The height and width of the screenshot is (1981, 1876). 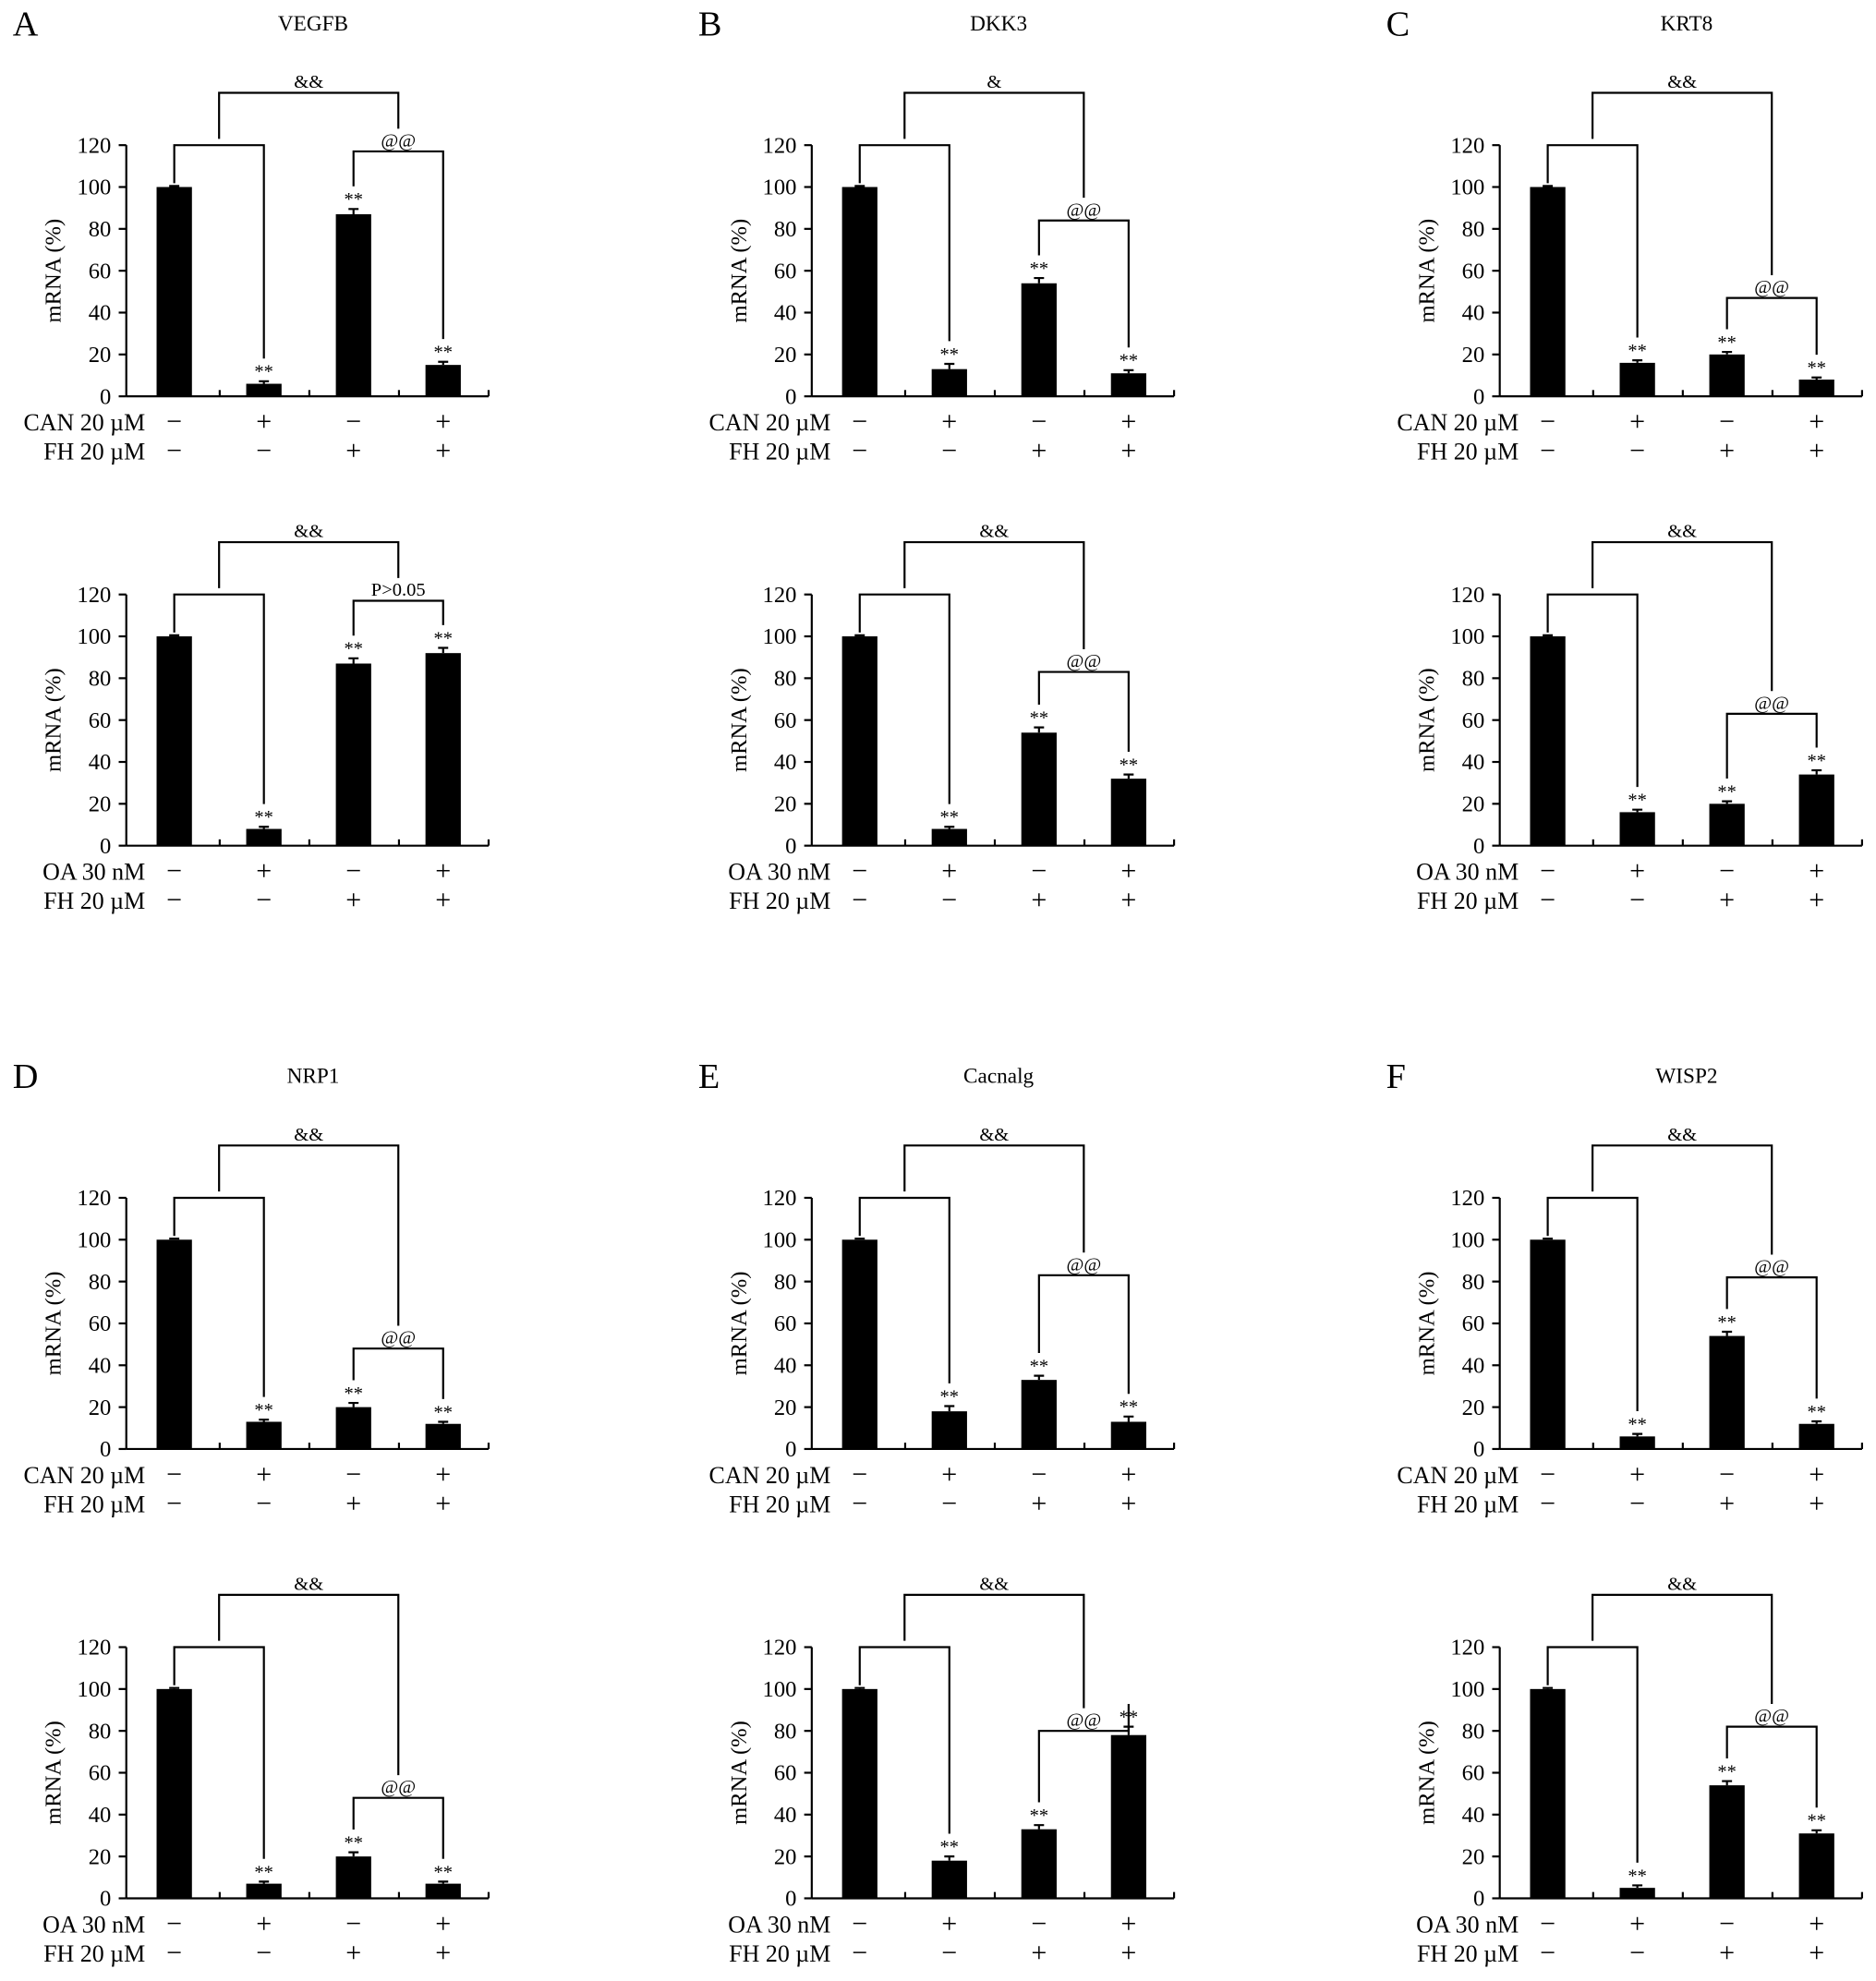 I want to click on panel-letter: E, so click(x=709, y=1076).